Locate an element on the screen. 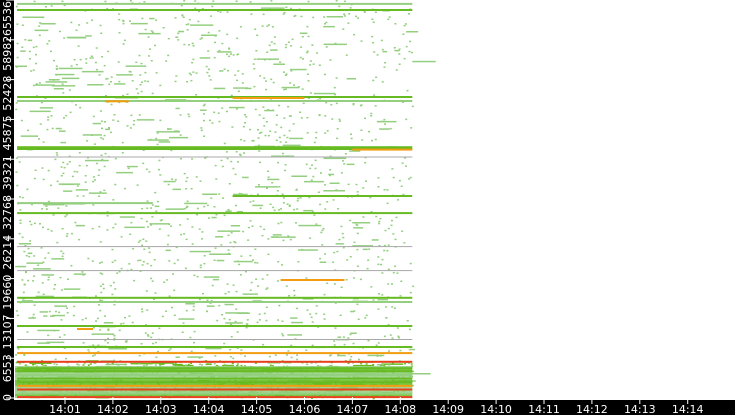 Image resolution: width=735 pixels, height=415 pixels. x-tick-label: 14:11 is located at coordinates (544, 409).